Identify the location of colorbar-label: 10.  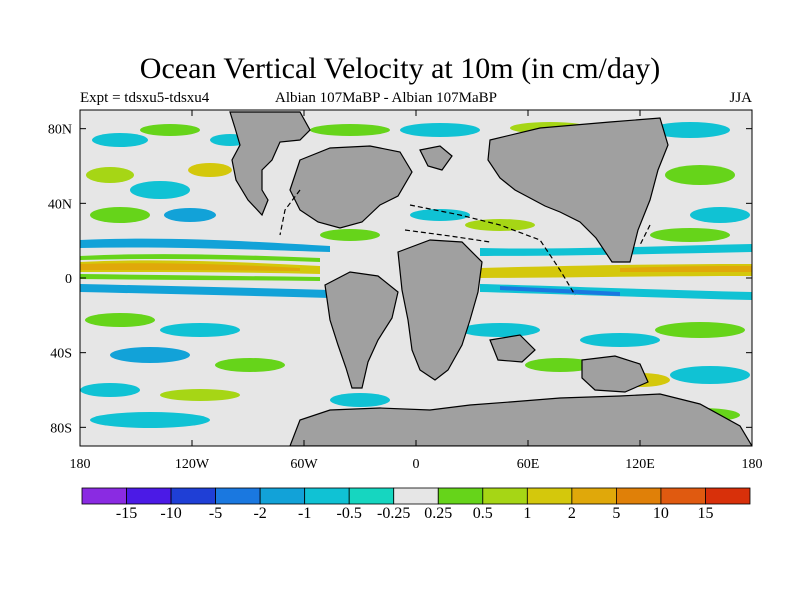
(660, 513).